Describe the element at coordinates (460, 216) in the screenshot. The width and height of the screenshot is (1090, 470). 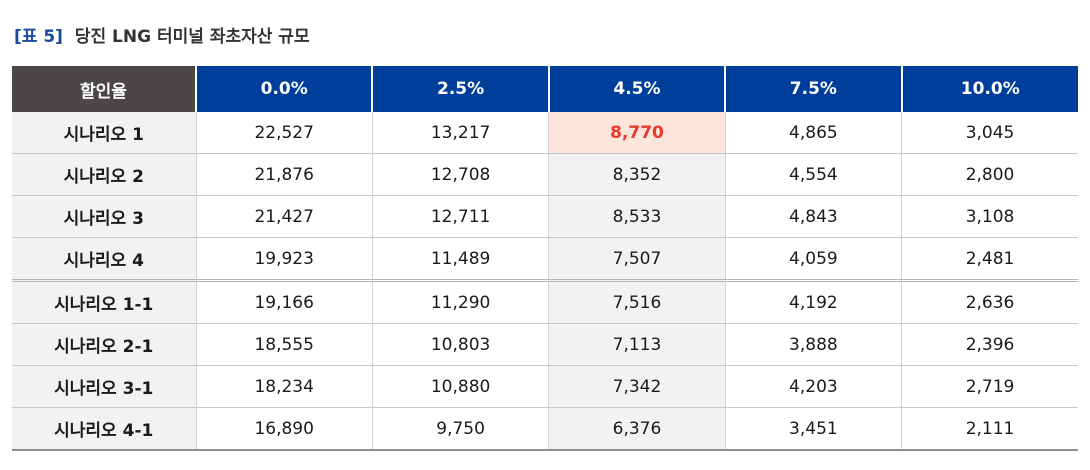
I see `table-cell: 12,711` at that location.